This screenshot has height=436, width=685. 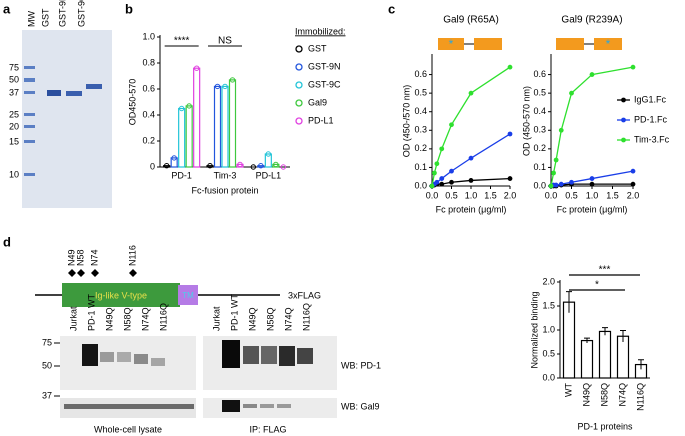 What do you see at coordinates (188, 295) in the screenshot?
I see `tm-label: TM` at bounding box center [188, 295].